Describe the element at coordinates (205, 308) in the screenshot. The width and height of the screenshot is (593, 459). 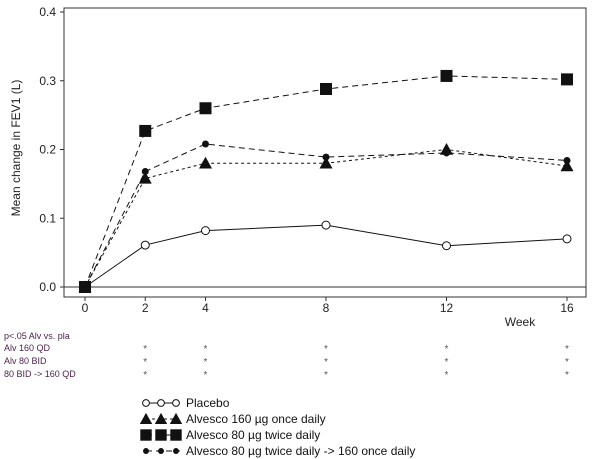
I see `x-tick-label: 4` at that location.